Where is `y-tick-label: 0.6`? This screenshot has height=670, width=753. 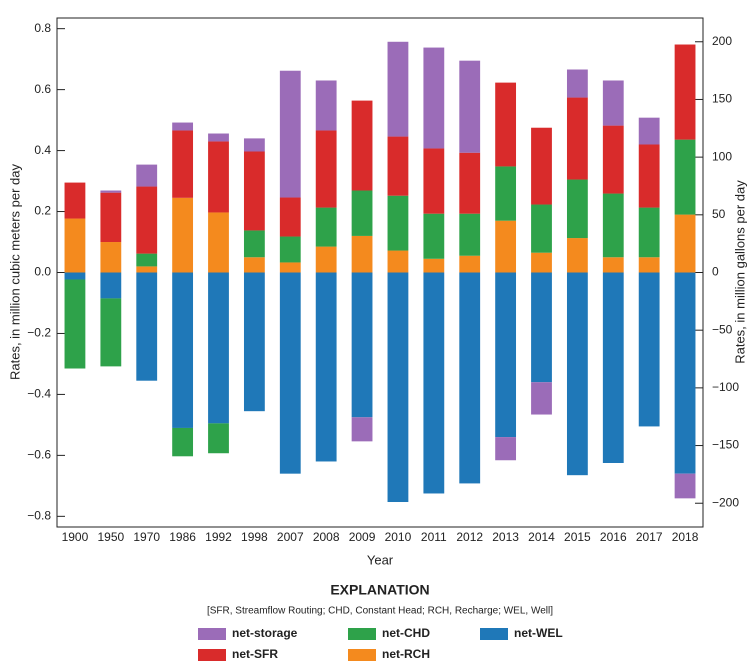 y-tick-label: 0.6 is located at coordinates (42, 89).